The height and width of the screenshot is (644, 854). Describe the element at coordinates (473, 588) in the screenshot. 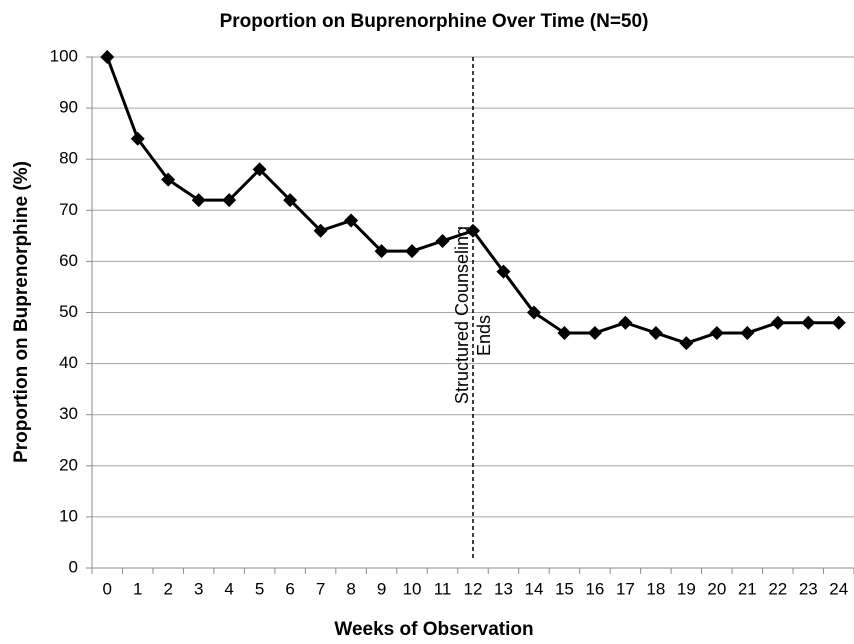

I see `x-tick-label: 12` at that location.